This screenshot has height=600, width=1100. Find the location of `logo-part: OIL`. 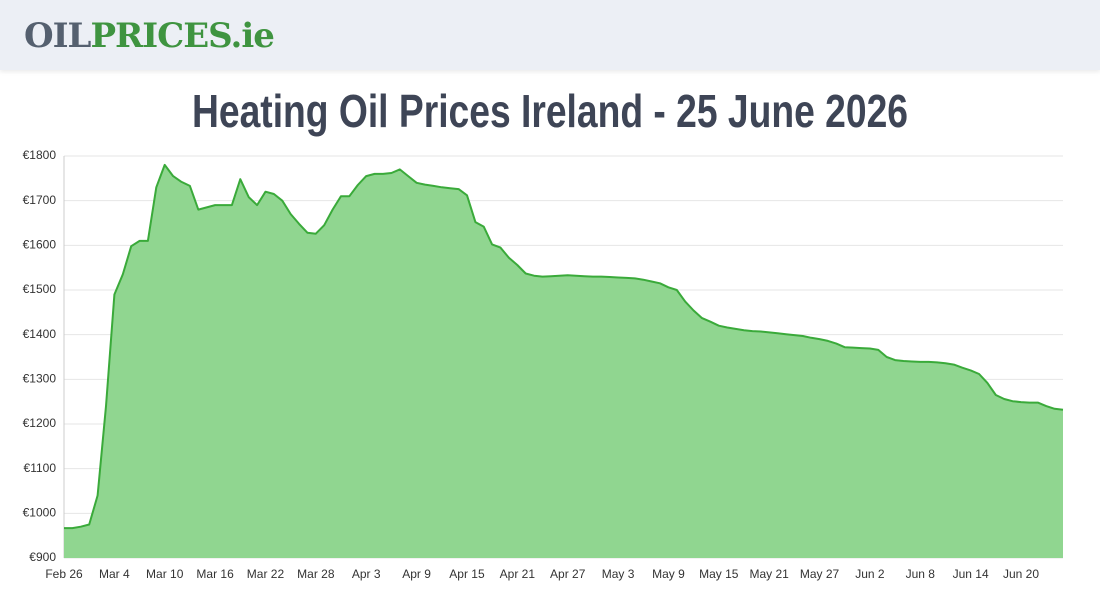

logo-part: OIL is located at coordinates (57, 36).